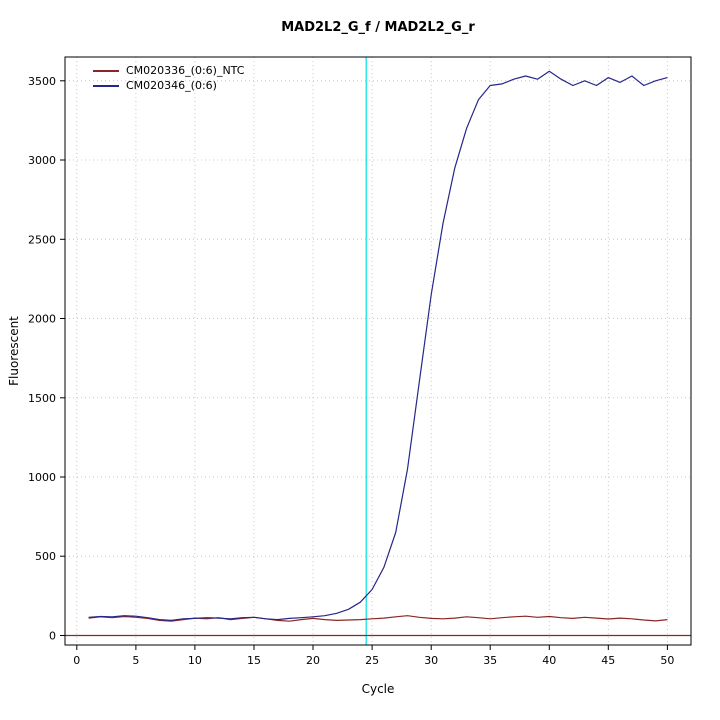 This screenshot has width=720, height=720. Describe the element at coordinates (106, 85) in the screenshot. I see `legend-line-sample-positive` at that location.